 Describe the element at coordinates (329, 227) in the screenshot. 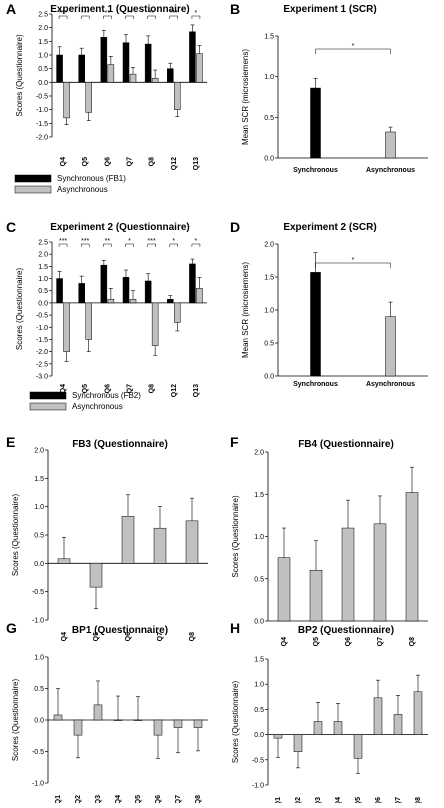

I see `chart-title: Experiment 2 (SCR)` at that location.